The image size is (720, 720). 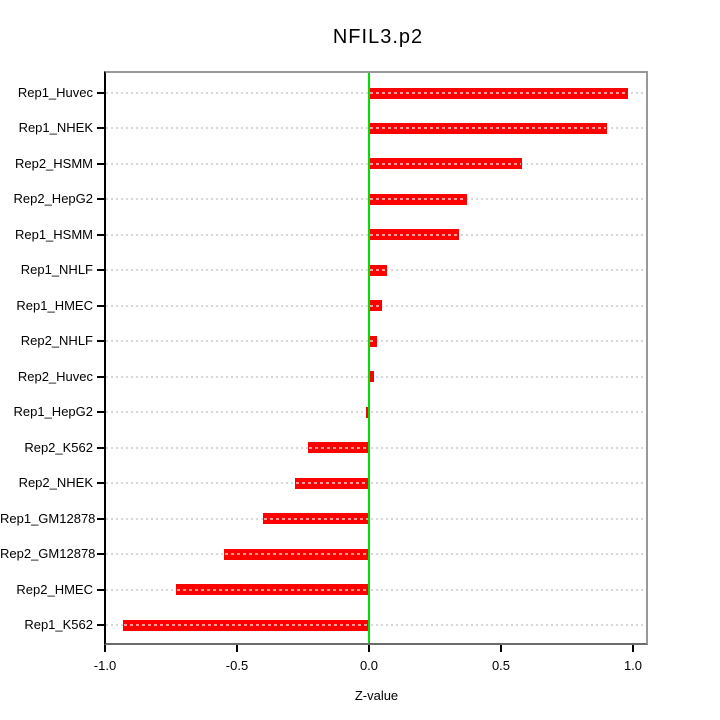 I want to click on y-tick-label: Rep2_HSMM, so click(x=53, y=163).